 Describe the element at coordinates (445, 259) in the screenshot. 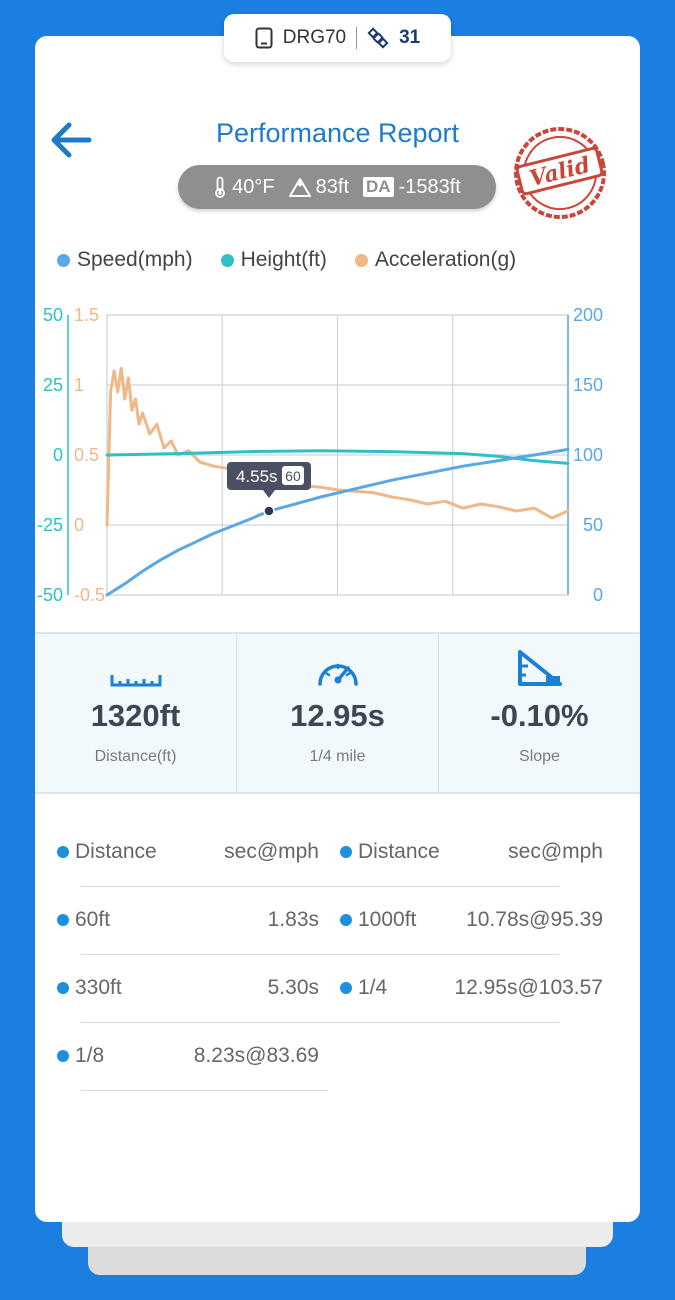

I see `legend-acceleration-label: Acceleration(g)` at that location.